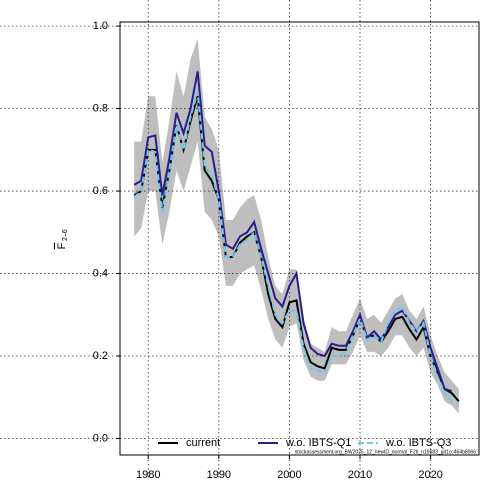  Describe the element at coordinates (430, 474) in the screenshot. I see `x-tick-label: 2020` at that location.